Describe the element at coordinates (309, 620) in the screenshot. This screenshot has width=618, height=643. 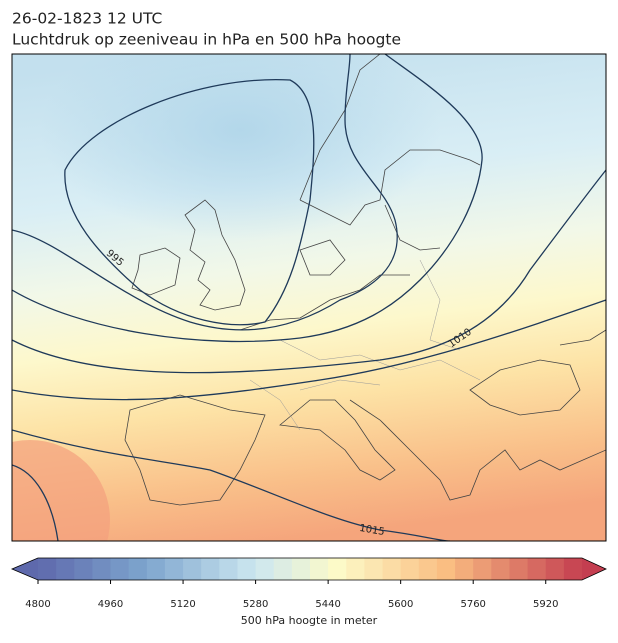
I see `colorbar-label: 500 hPa hoogte in meter` at that location.